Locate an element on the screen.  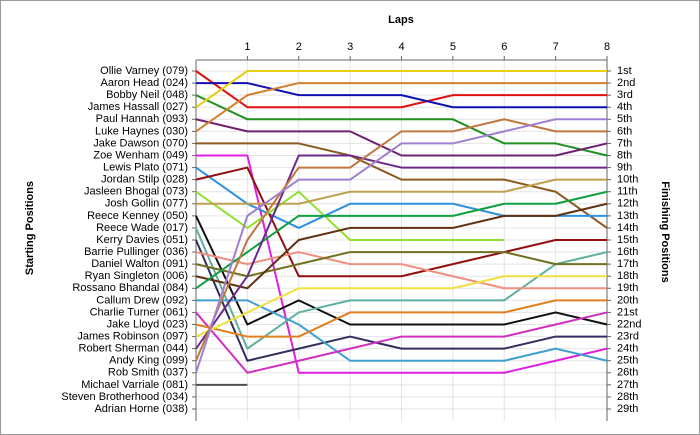
chart-title: Laps is located at coordinates (401, 20).